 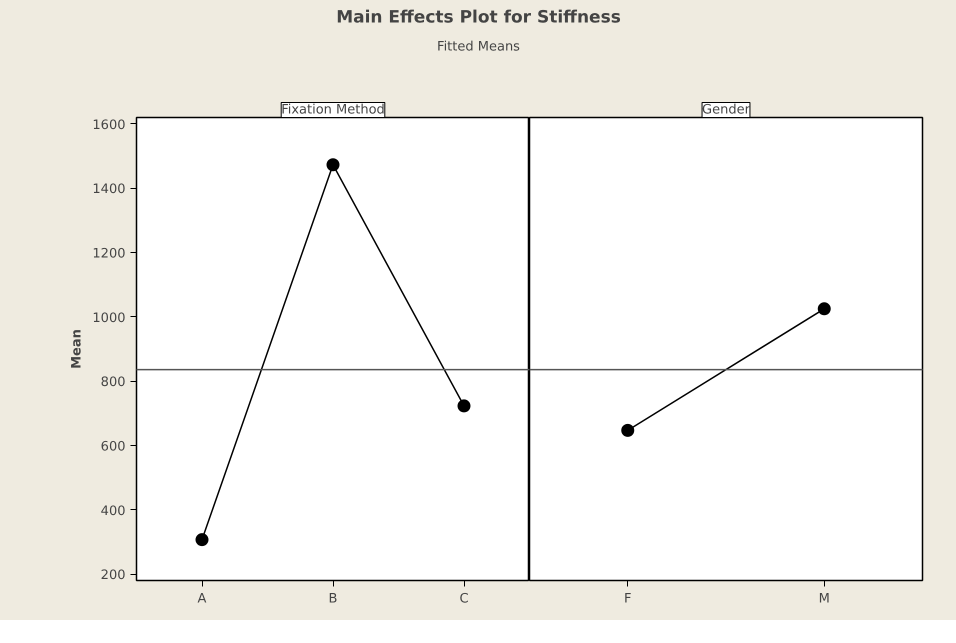 I want to click on y-tick-label: 400, so click(x=113, y=511).